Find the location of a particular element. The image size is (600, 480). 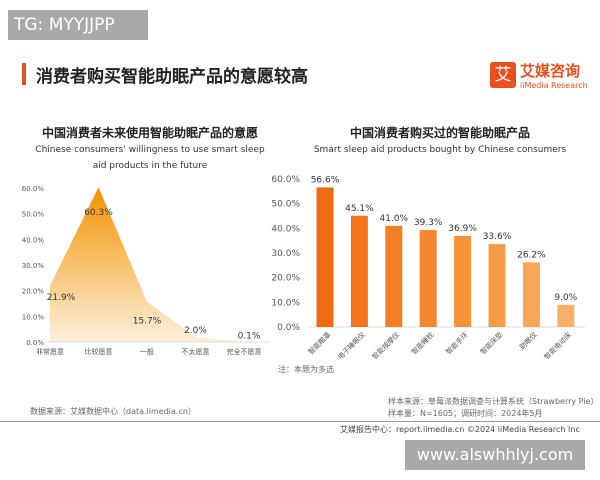

x-tick-label: 助眠仪 is located at coordinates (528, 340).